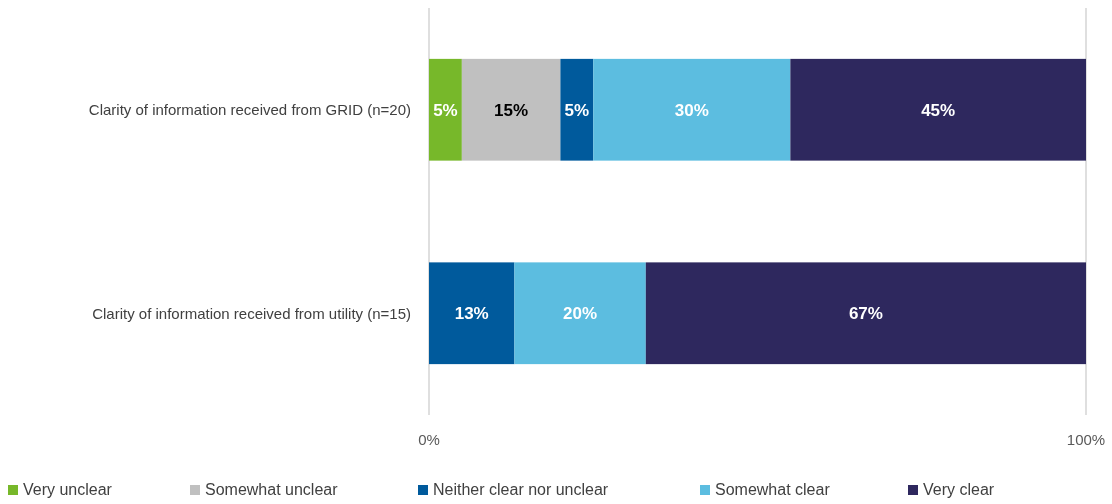 This screenshot has width=1112, height=504. Describe the element at coordinates (429, 439) in the screenshot. I see `x-tick-label: 0%` at that location.